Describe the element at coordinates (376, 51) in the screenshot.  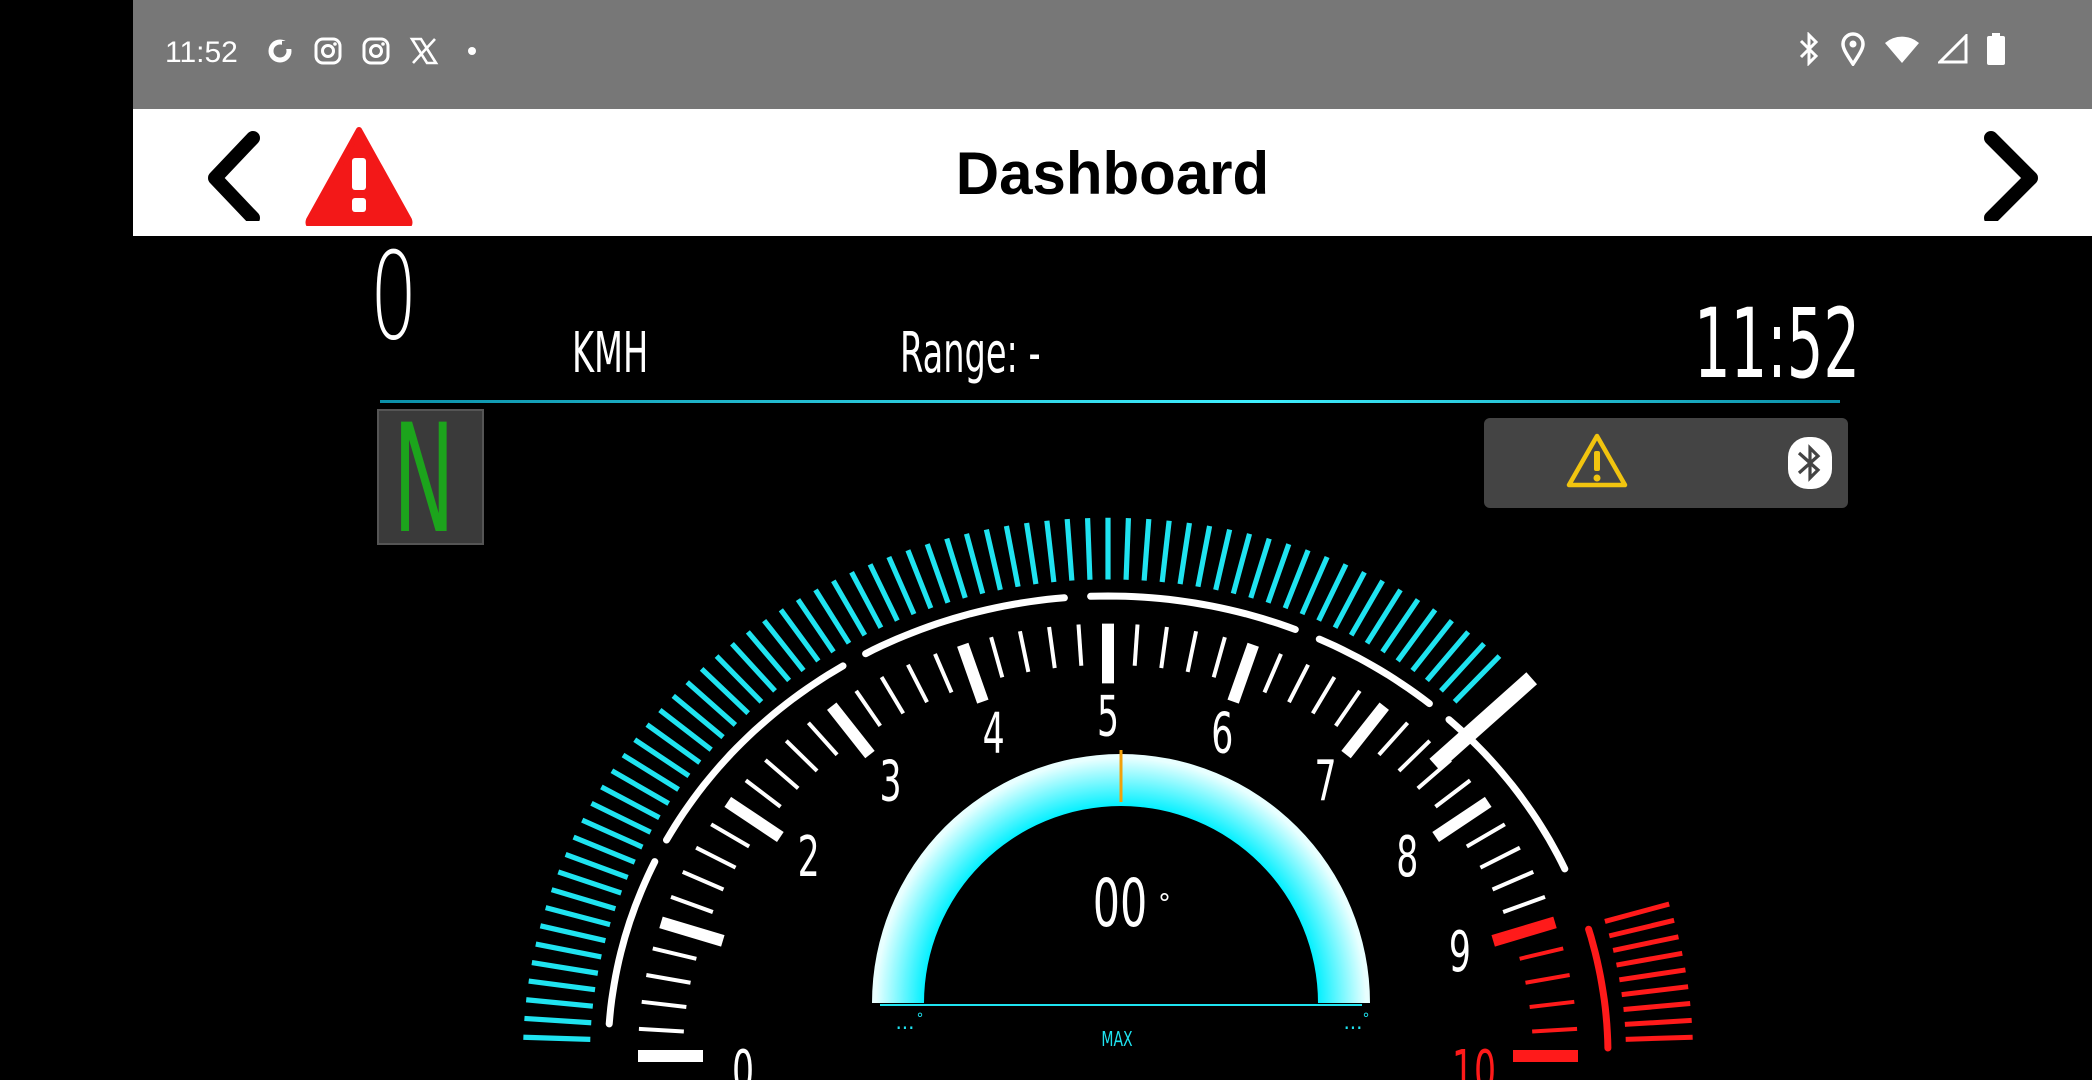
I see `status-left-icons` at that location.